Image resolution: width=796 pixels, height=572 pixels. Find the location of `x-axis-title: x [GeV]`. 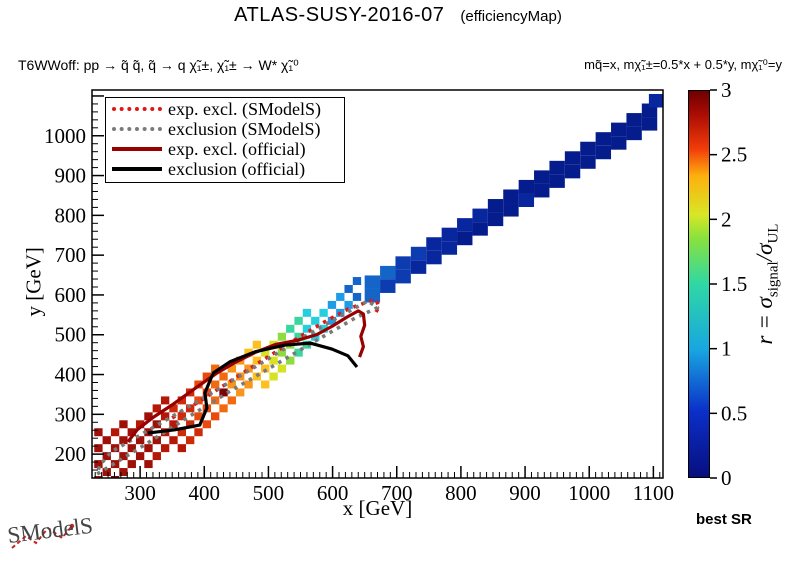

x-axis-title: x [GeV] is located at coordinates (377, 508).